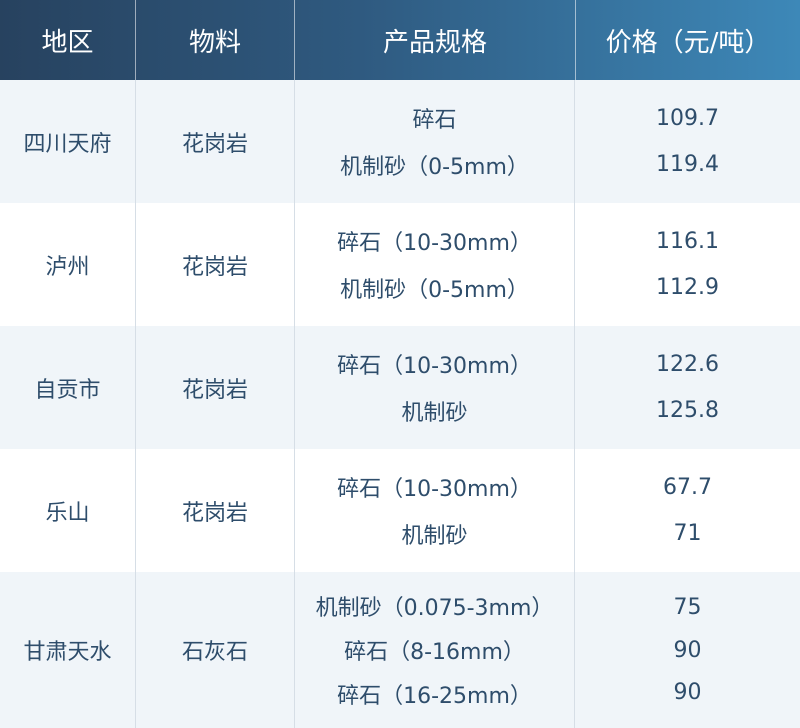  I want to click on spec-text: 碎石（8-16mm）, so click(434, 652).